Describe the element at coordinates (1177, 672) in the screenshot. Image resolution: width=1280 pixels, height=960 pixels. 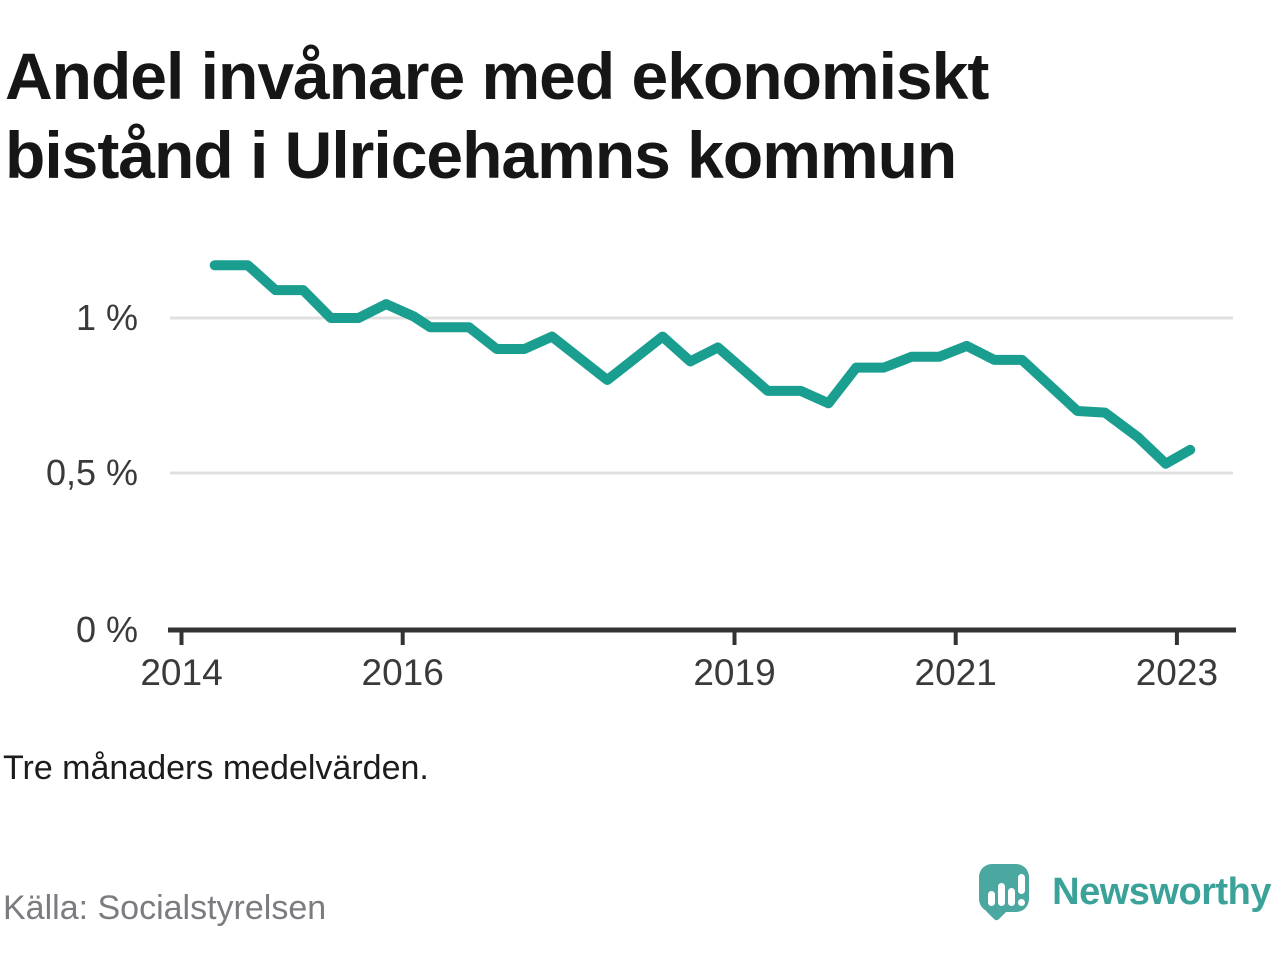
I see `x-tick-label: 2023` at that location.